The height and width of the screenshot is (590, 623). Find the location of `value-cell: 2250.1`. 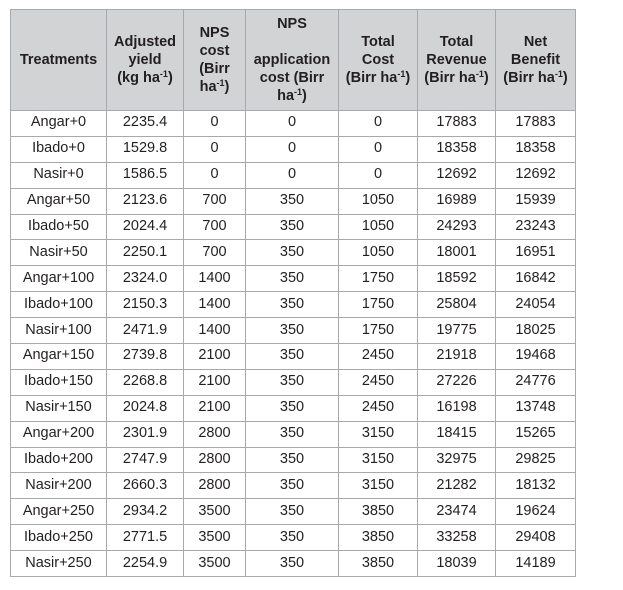

value-cell: 2250.1 is located at coordinates (145, 253).